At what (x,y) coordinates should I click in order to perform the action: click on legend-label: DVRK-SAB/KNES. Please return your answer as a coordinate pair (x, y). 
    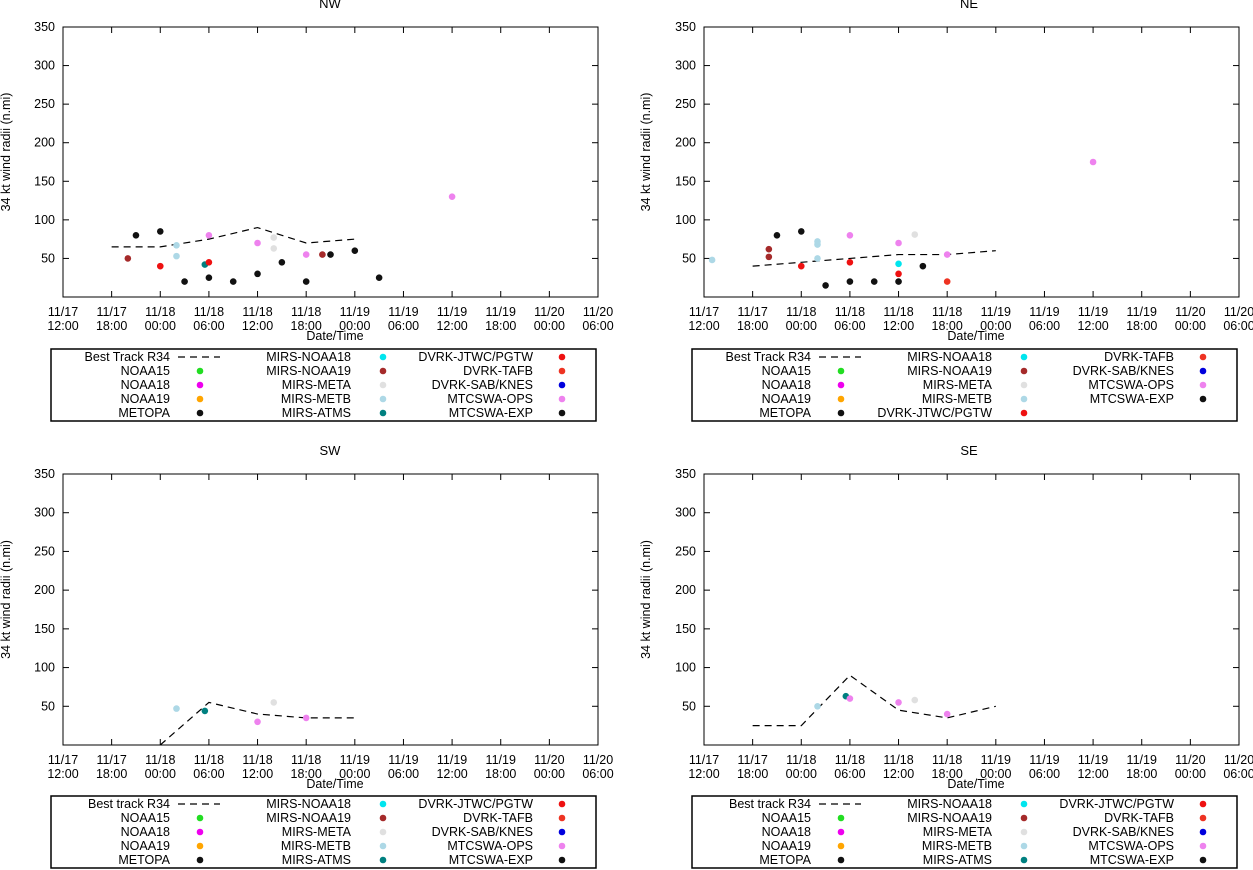
    Looking at the image, I should click on (1123, 371).